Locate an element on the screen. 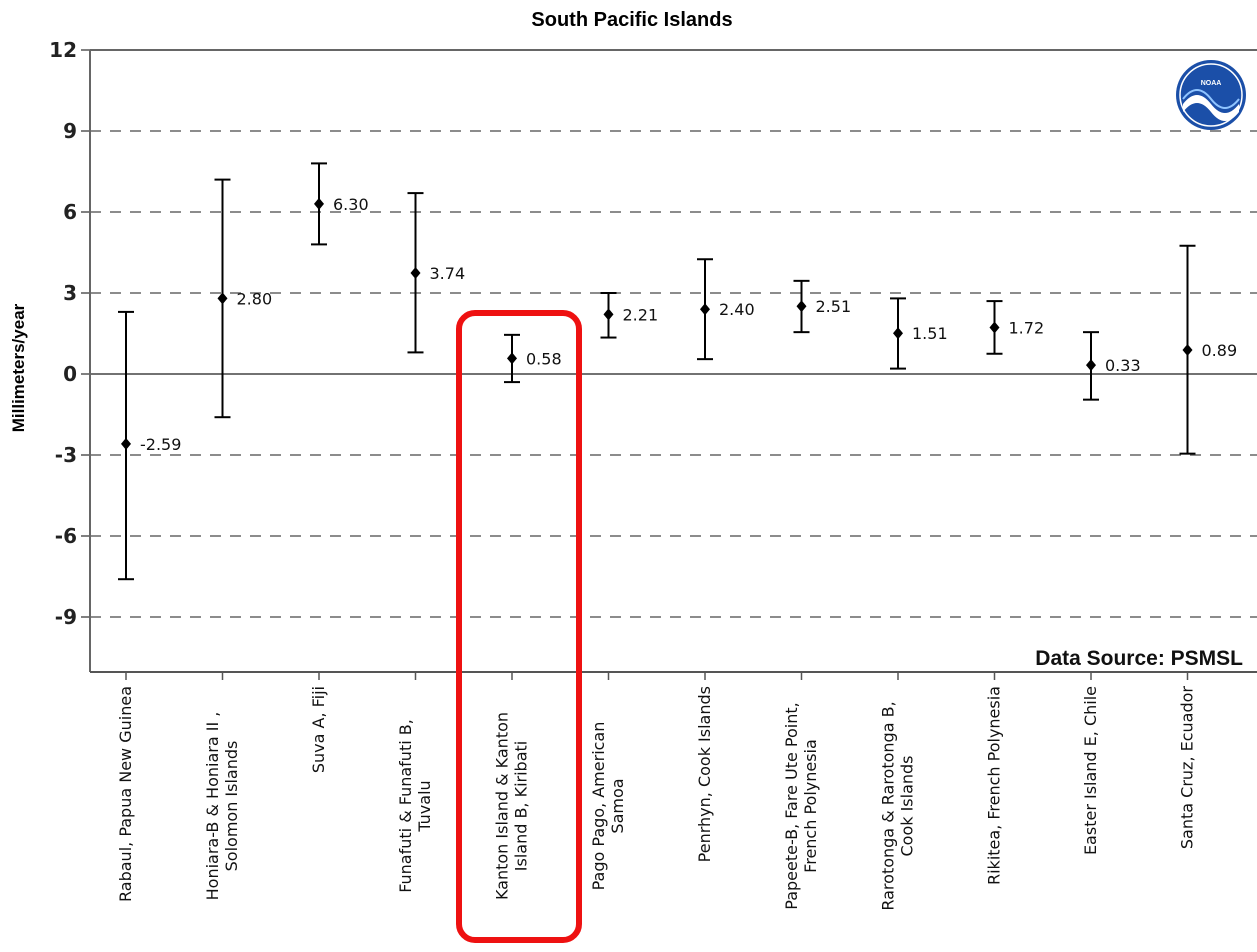  y-axis-ticks: 12 9 6 3 0 -3 -6 -9 is located at coordinates (69, 333).